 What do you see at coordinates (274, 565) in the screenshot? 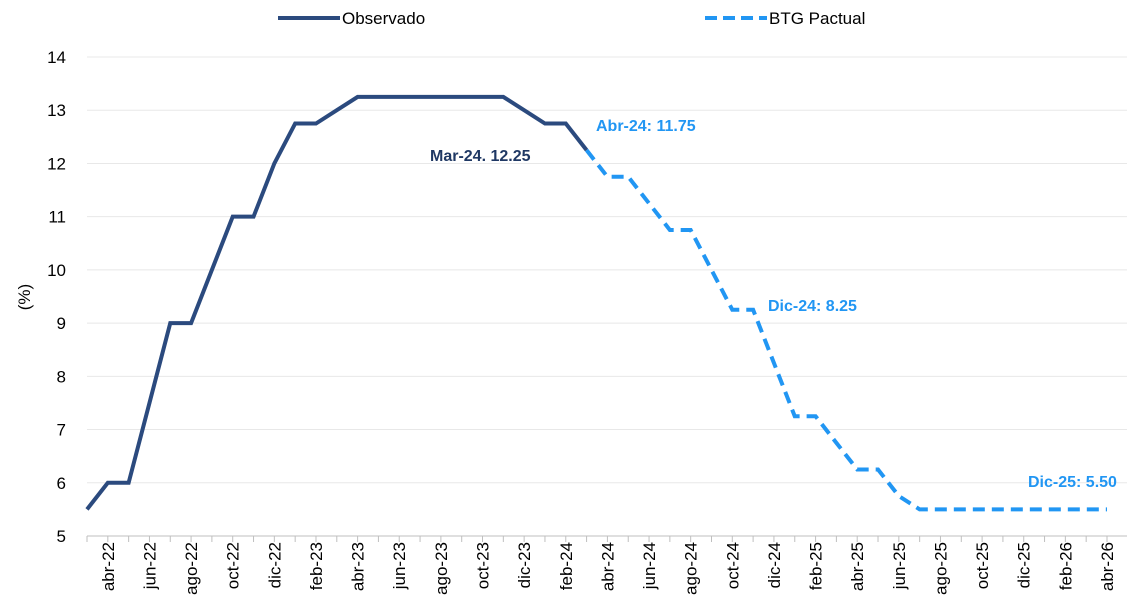
I see `x-tick-label: dic-22` at bounding box center [274, 565].